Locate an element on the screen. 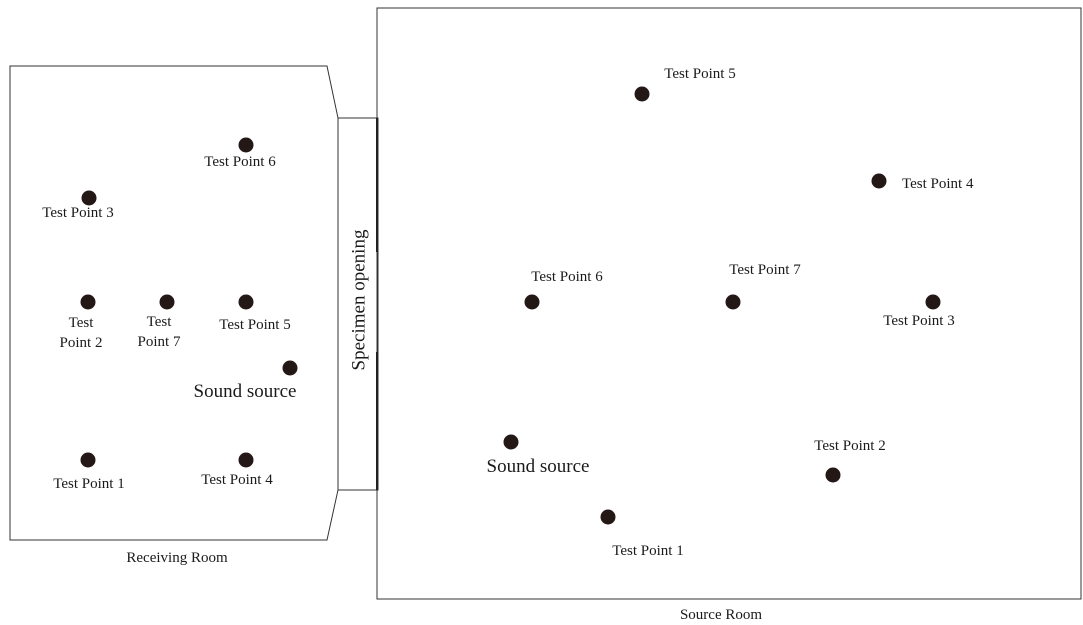 The height and width of the screenshot is (625, 1083). src-test-point-4-label: Test Point 4 is located at coordinates (938, 184).